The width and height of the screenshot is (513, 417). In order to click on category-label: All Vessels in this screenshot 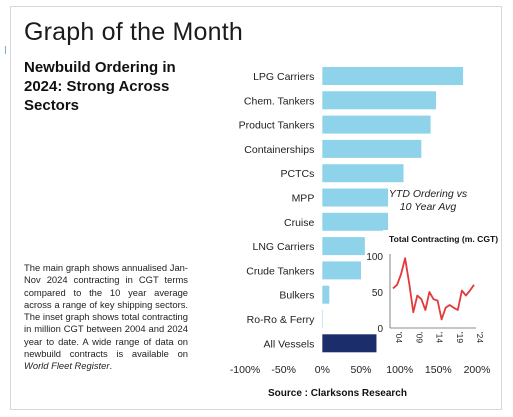, I will do `click(289, 344)`.